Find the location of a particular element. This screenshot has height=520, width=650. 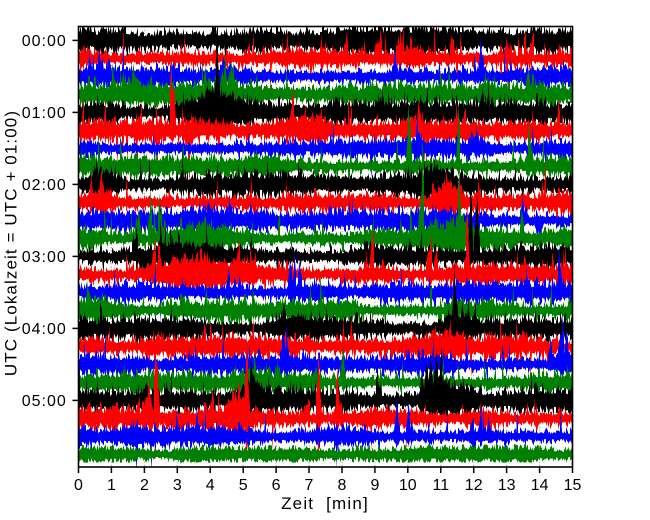

svg-text: 2 is located at coordinates (144, 485).